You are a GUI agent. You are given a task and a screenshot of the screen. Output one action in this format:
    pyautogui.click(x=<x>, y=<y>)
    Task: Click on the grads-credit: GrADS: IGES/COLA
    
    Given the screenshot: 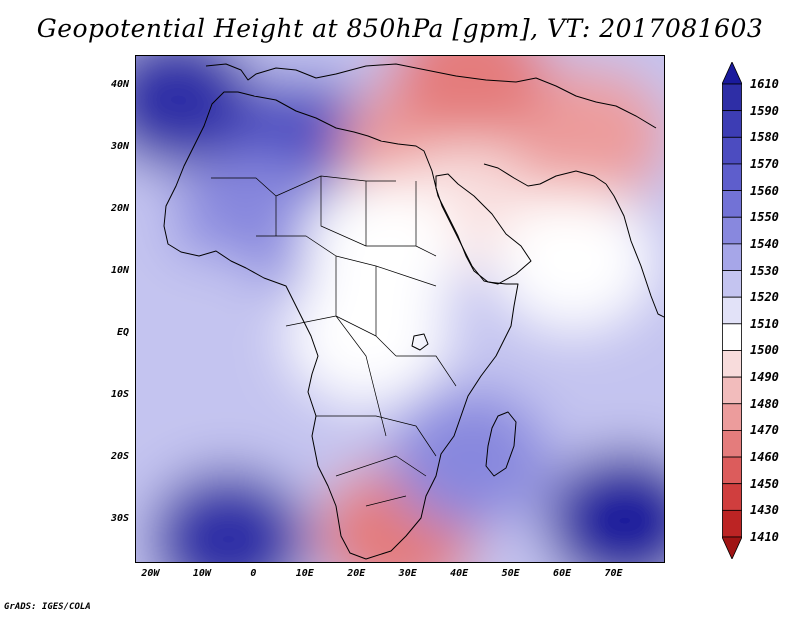 What is the action you would take?
    pyautogui.click(x=47, y=607)
    